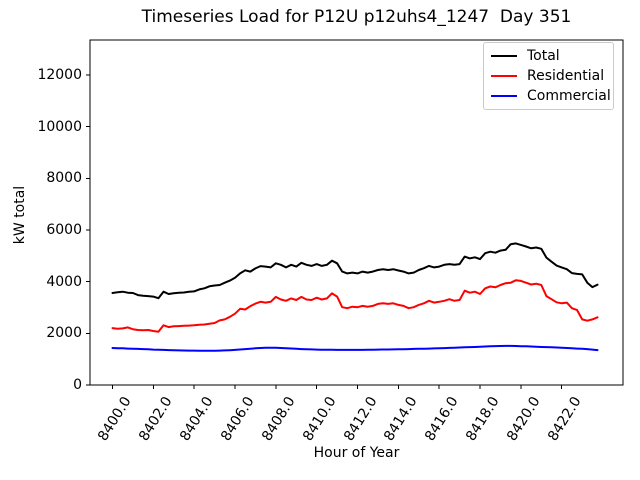  I want to click on y-tick-label: 4000, so click(64, 281).